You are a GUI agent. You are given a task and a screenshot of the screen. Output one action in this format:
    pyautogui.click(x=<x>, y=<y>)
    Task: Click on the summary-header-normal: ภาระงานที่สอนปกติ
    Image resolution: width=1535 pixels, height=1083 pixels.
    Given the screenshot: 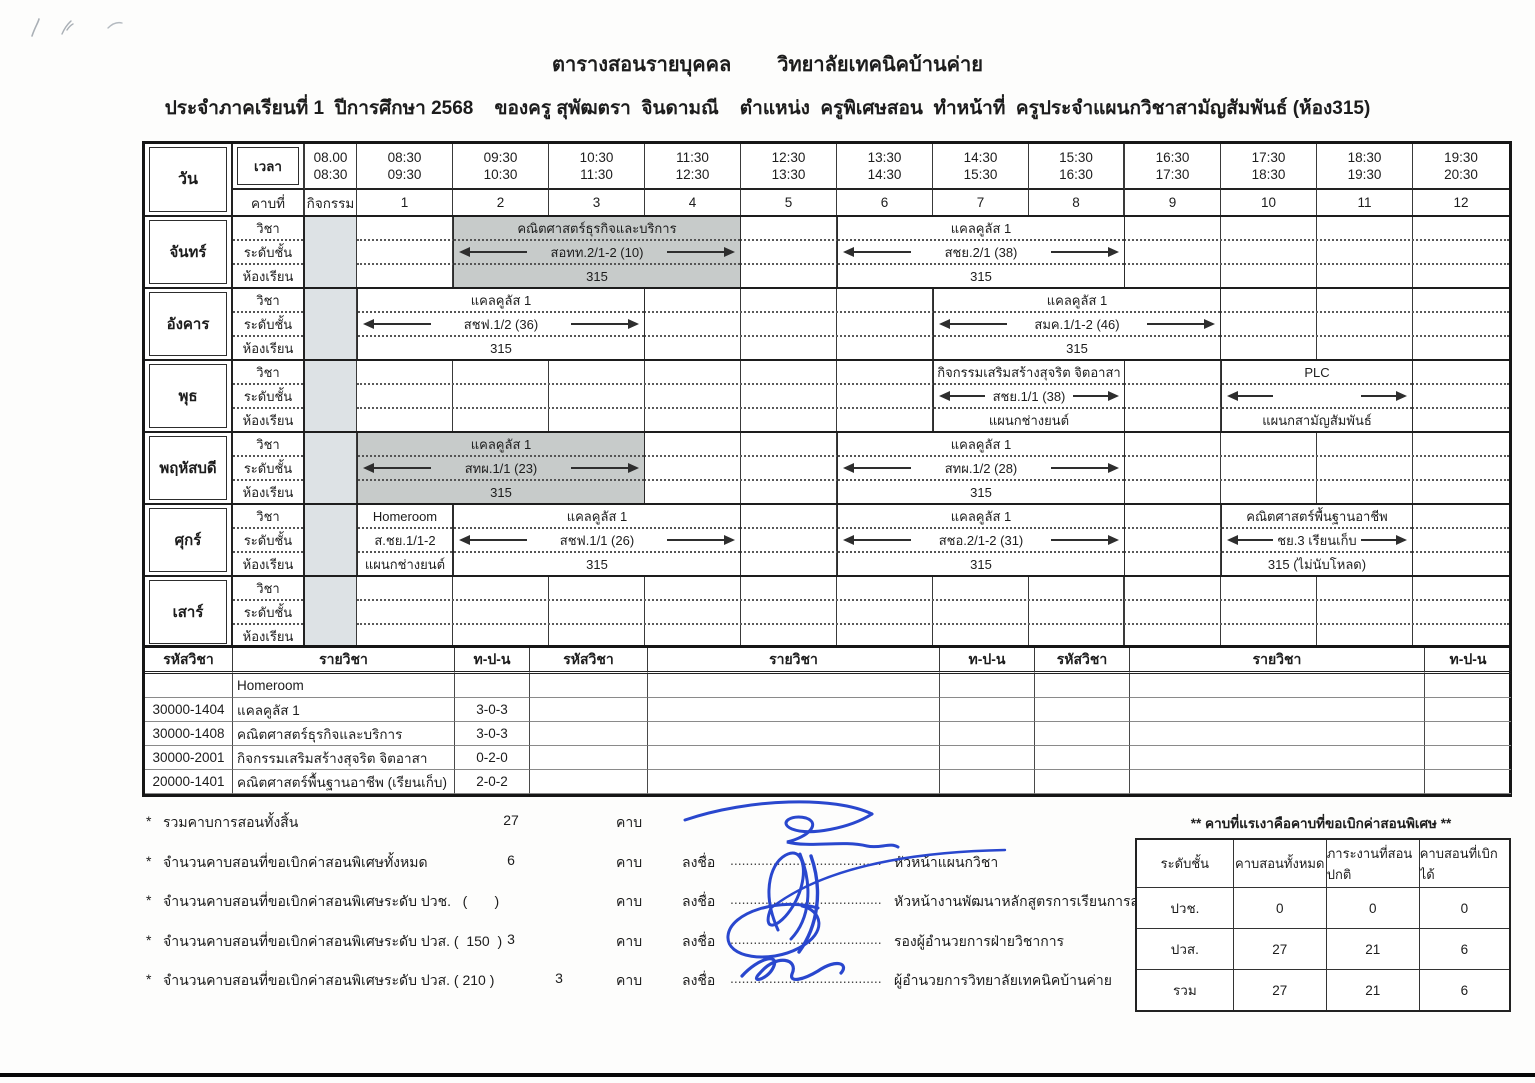 What is the action you would take?
    pyautogui.click(x=1373, y=864)
    